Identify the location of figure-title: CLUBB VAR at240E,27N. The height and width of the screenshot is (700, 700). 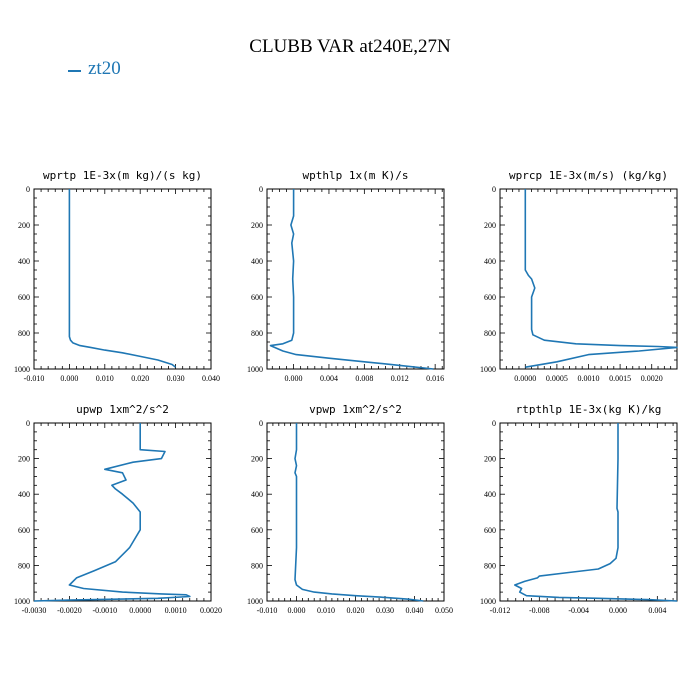
(350, 46).